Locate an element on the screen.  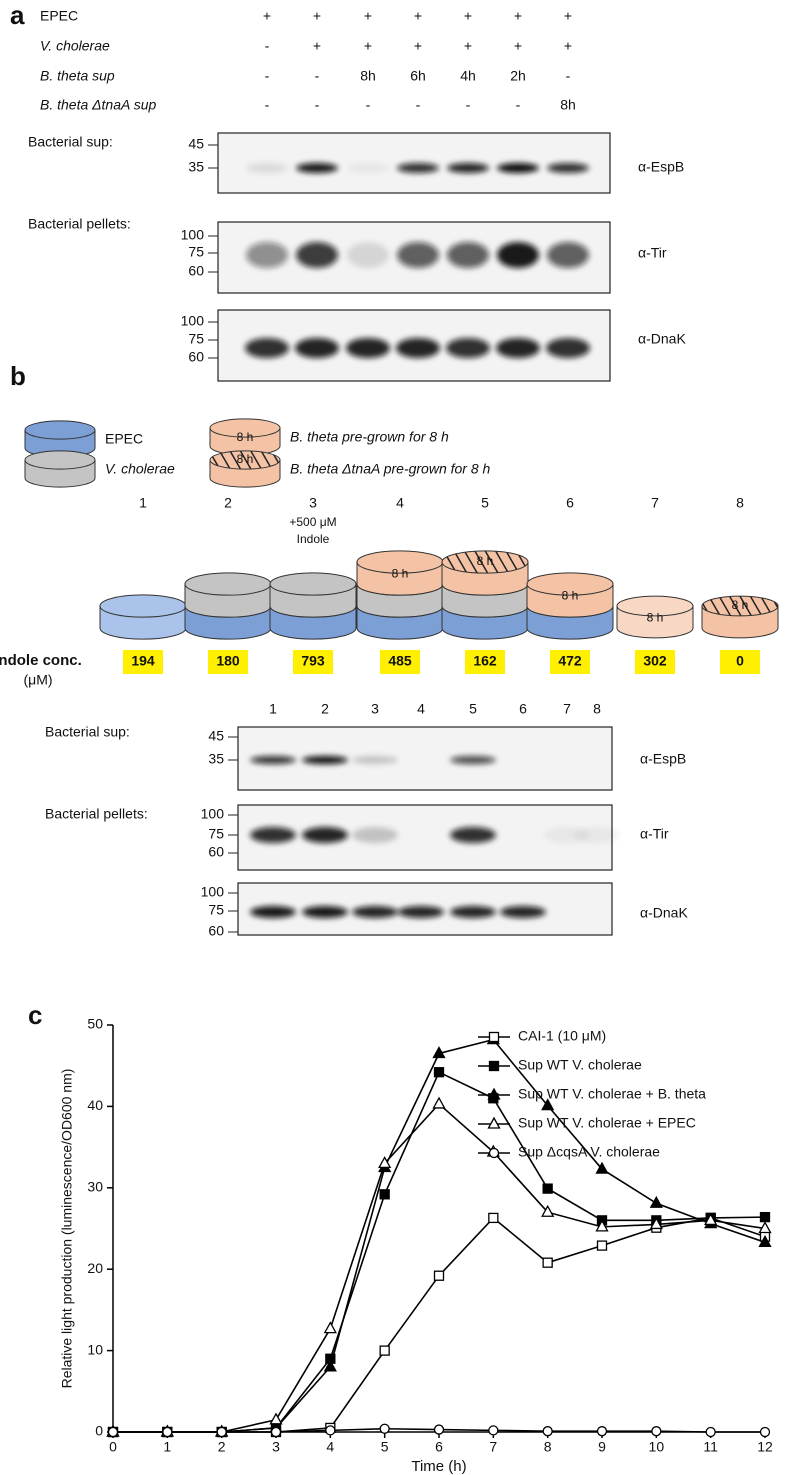
condition-value: 2h is located at coordinates (518, 76).